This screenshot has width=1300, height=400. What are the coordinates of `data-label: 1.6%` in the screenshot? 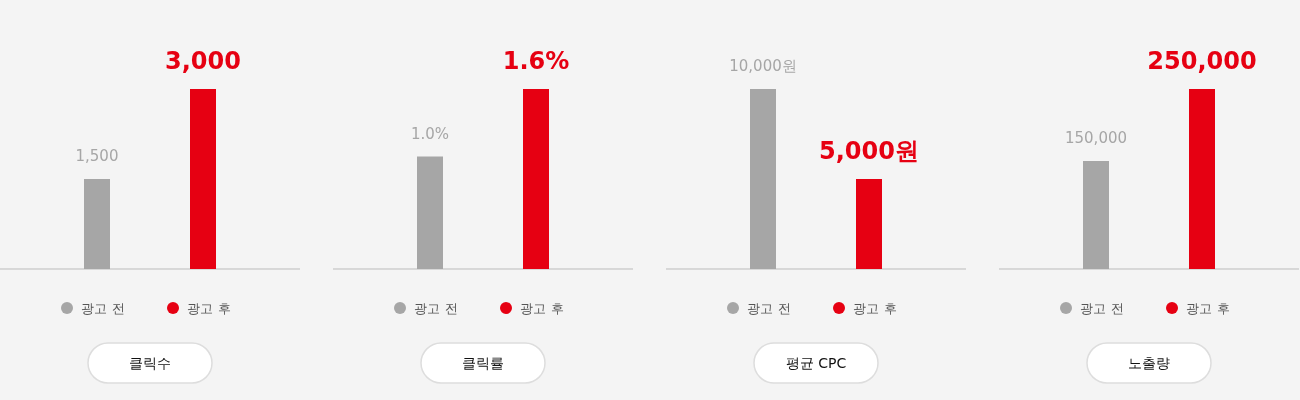 It's located at (536, 61).